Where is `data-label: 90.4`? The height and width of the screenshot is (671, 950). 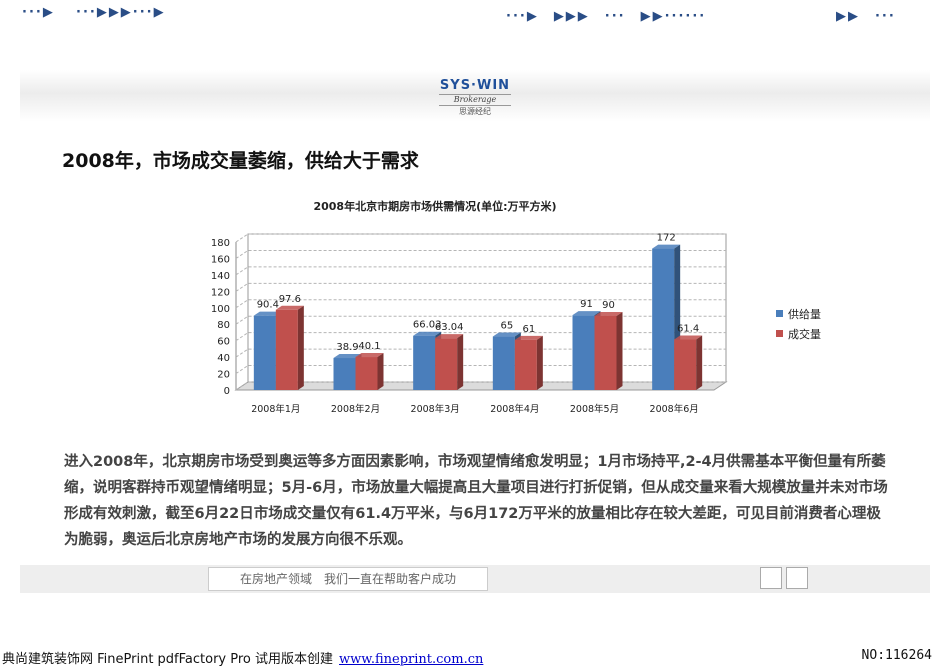
data-label: 90.4 is located at coordinates (268, 305).